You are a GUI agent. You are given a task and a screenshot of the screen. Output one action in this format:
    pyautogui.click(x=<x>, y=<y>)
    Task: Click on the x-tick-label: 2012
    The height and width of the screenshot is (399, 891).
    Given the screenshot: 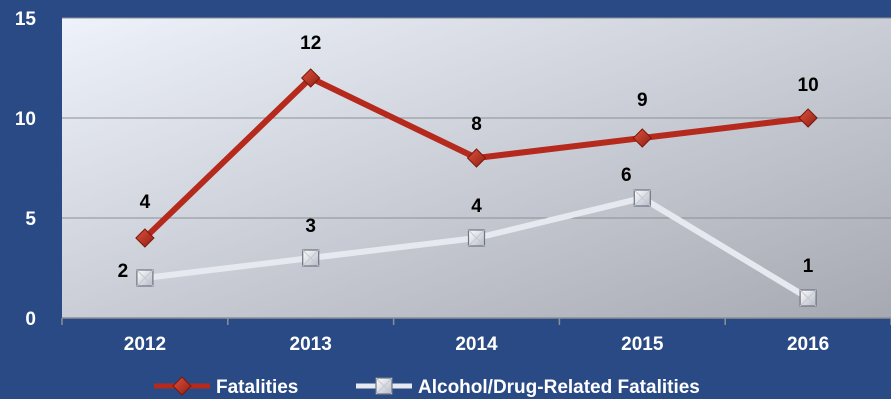 What is the action you would take?
    pyautogui.click(x=145, y=344)
    